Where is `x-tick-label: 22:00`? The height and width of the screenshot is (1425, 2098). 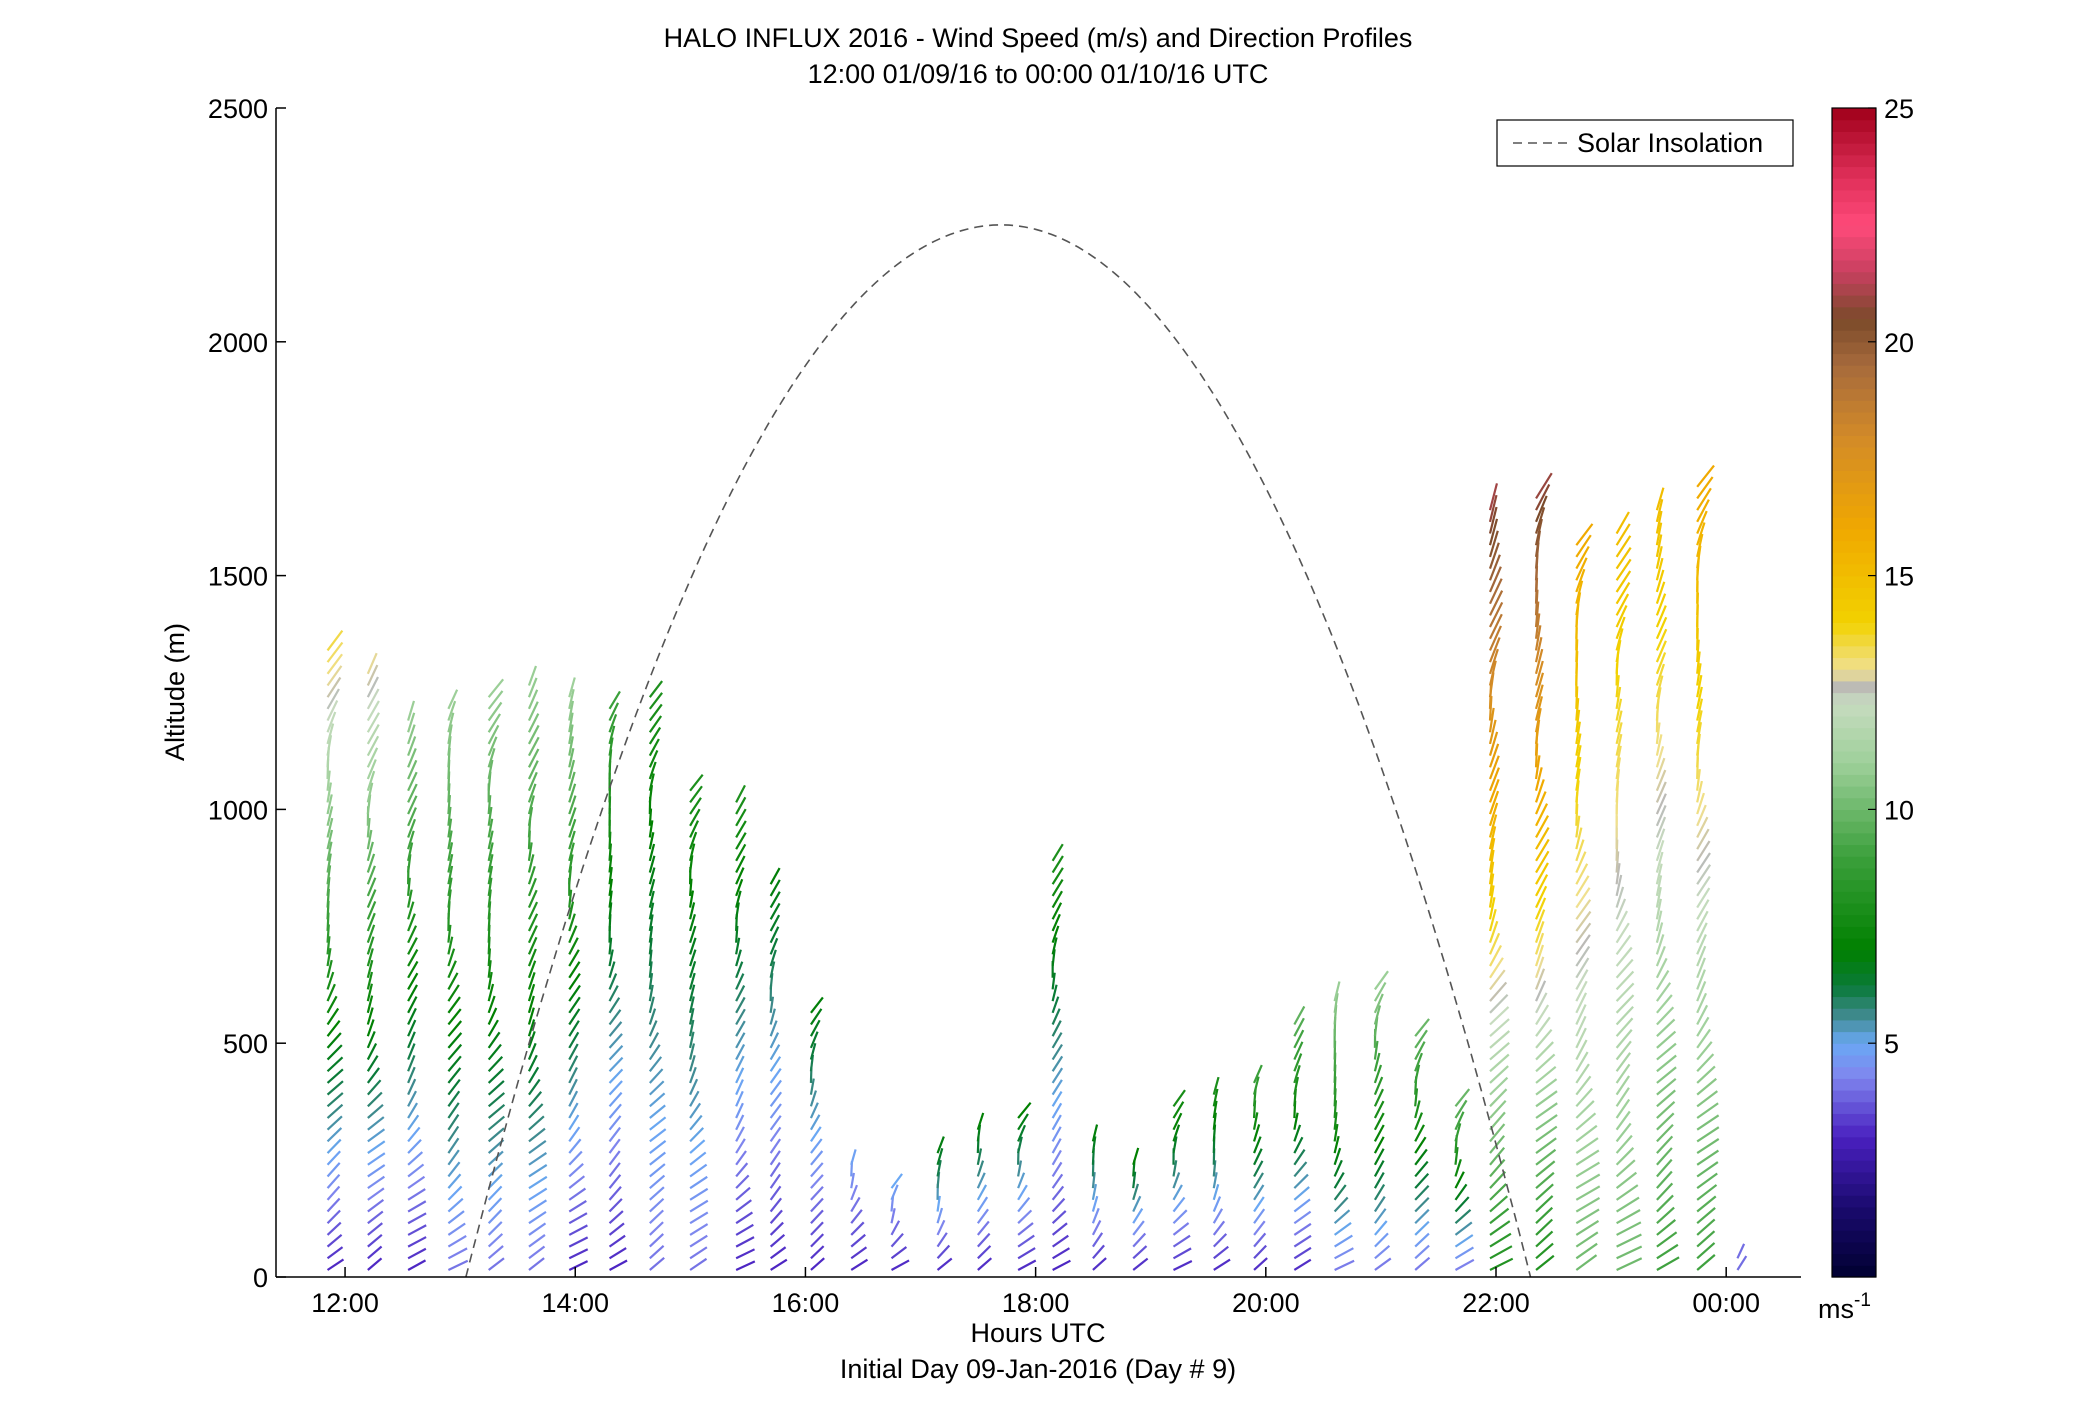
x-tick-label: 22:00 is located at coordinates (1496, 1303).